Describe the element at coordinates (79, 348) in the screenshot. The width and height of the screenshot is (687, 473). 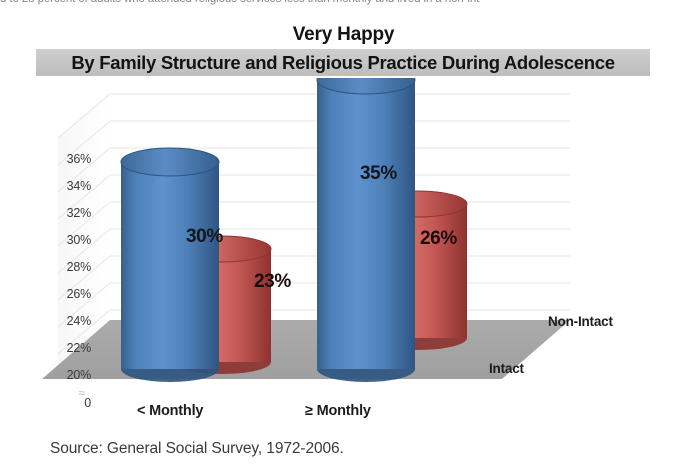
I see `y-tick-22: 22%` at that location.